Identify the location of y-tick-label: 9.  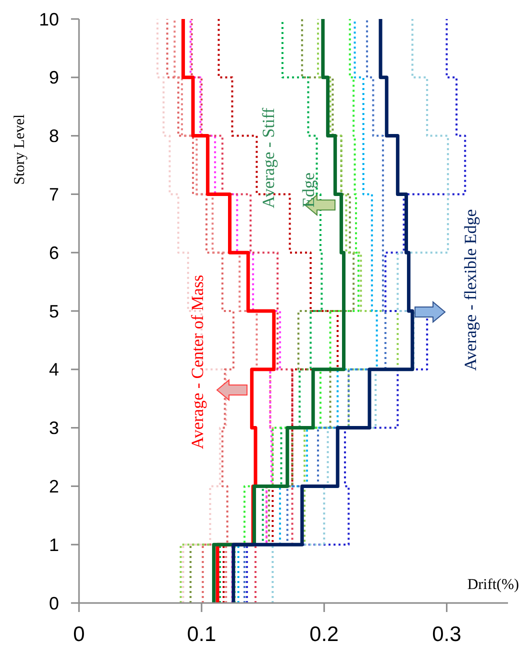
(53, 78).